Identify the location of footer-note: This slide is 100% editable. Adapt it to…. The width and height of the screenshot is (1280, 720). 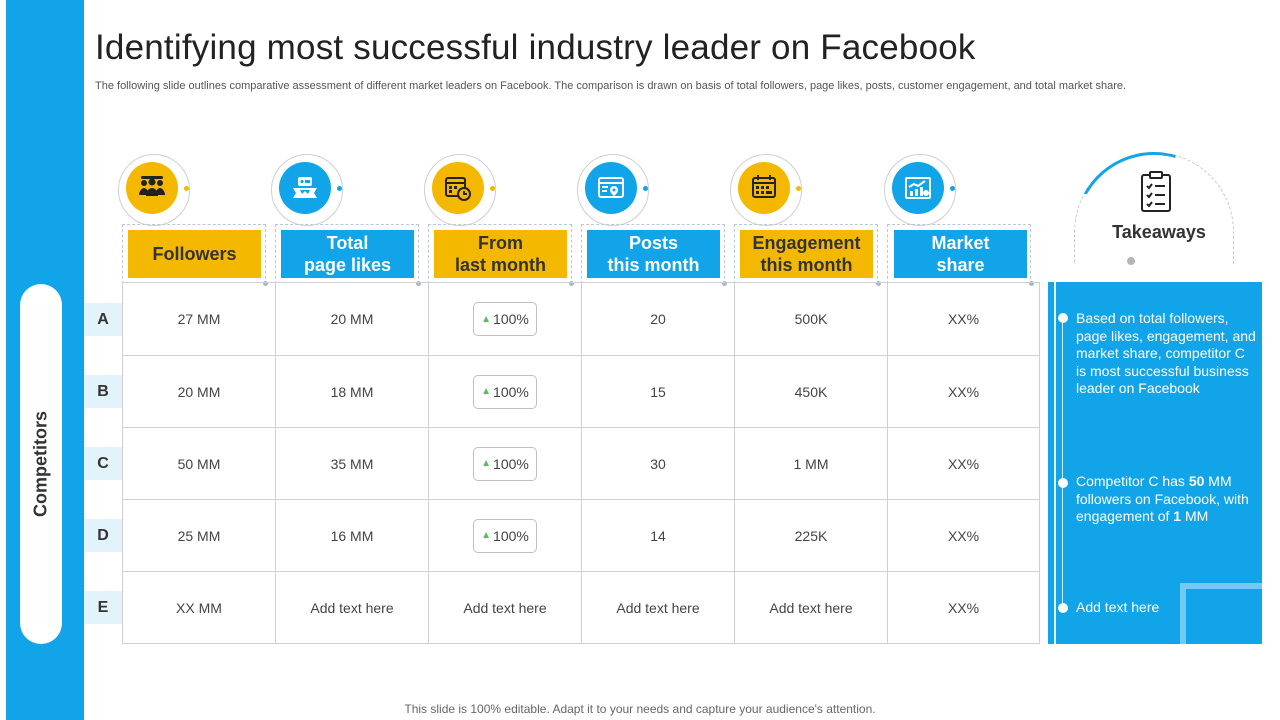
(640, 709).